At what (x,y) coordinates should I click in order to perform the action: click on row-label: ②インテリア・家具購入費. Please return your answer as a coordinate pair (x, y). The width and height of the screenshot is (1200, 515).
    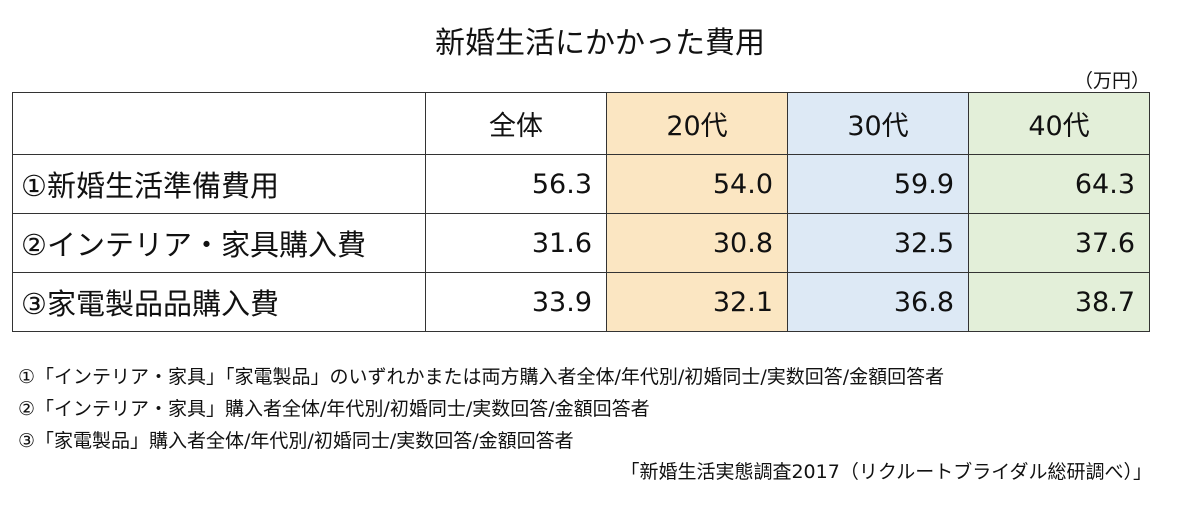
    Looking at the image, I should click on (219, 243).